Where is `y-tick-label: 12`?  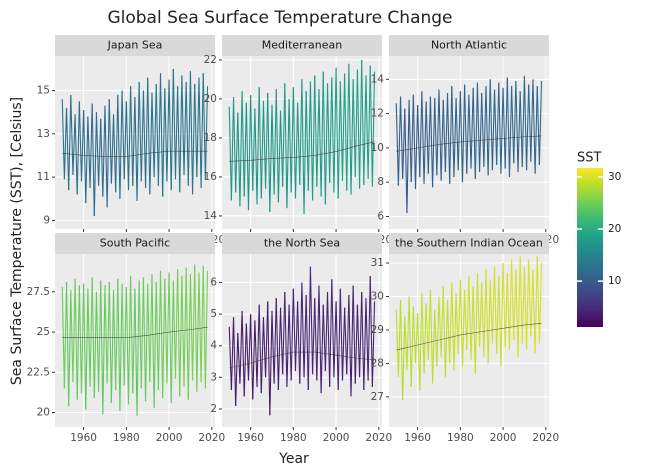
y-tick-label: 12 is located at coordinates (377, 114).